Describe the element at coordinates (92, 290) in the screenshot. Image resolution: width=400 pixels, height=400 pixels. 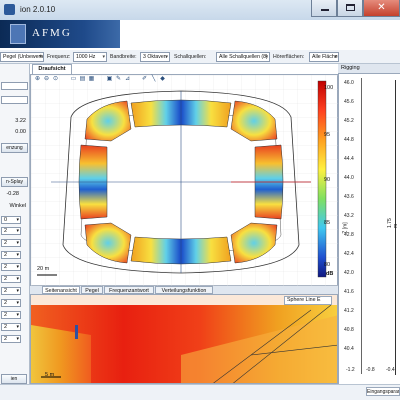
I see `tab-pegel: Pegel` at that location.